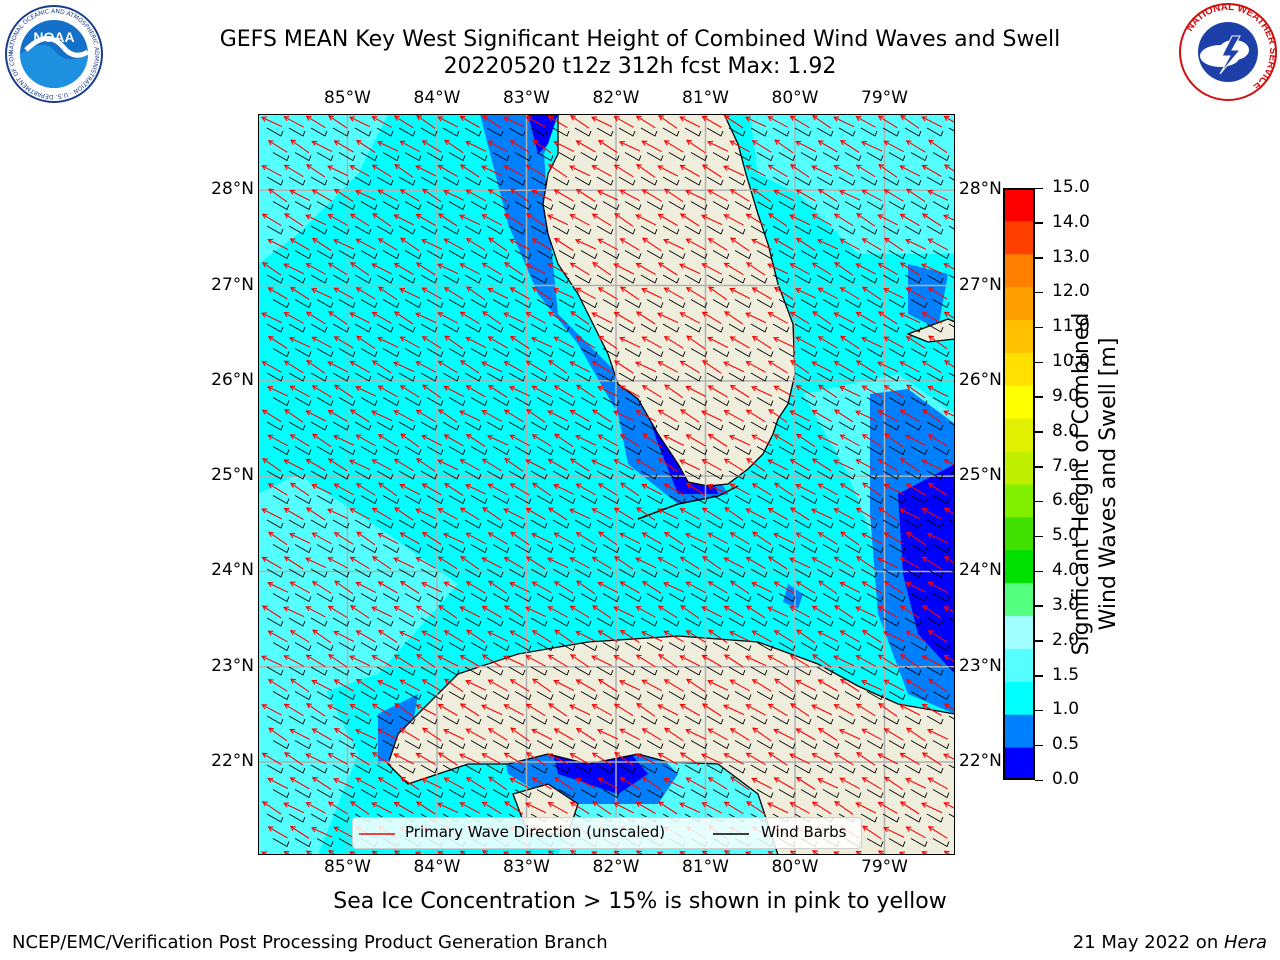  Describe the element at coordinates (1019, 484) in the screenshot. I see `colorbar-frame` at that location.